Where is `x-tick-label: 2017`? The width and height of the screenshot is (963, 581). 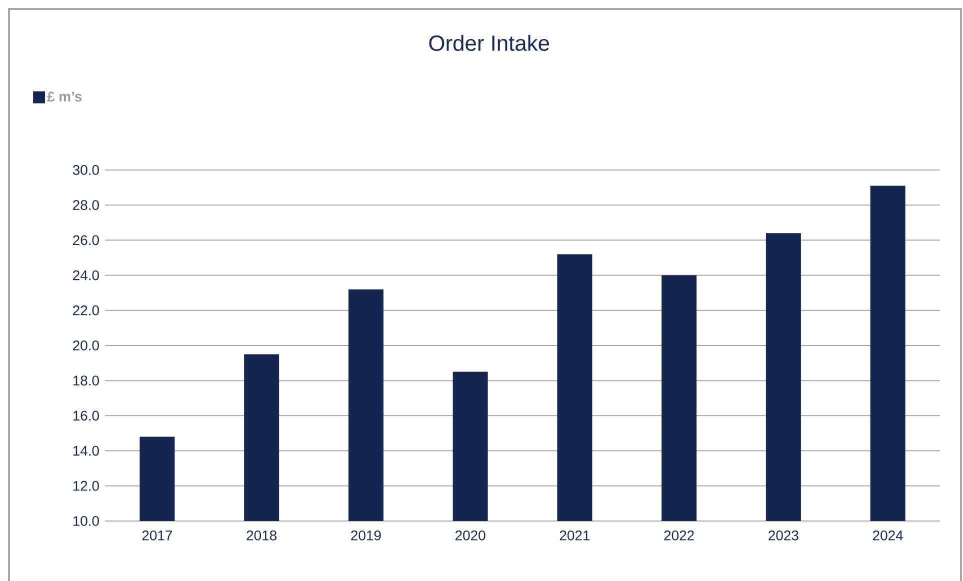
x-tick-label: 2017 is located at coordinates (157, 535).